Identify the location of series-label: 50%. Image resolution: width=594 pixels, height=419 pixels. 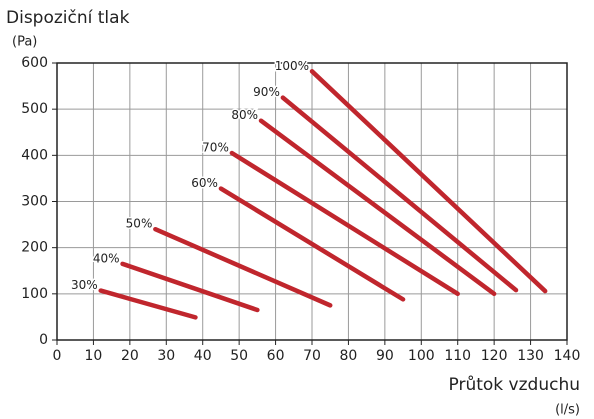
(139, 224).